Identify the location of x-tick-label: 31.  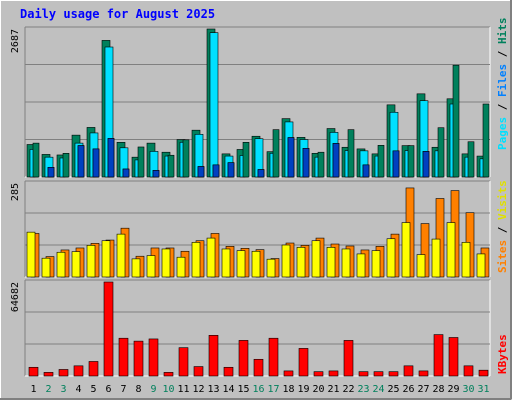
(483, 389).